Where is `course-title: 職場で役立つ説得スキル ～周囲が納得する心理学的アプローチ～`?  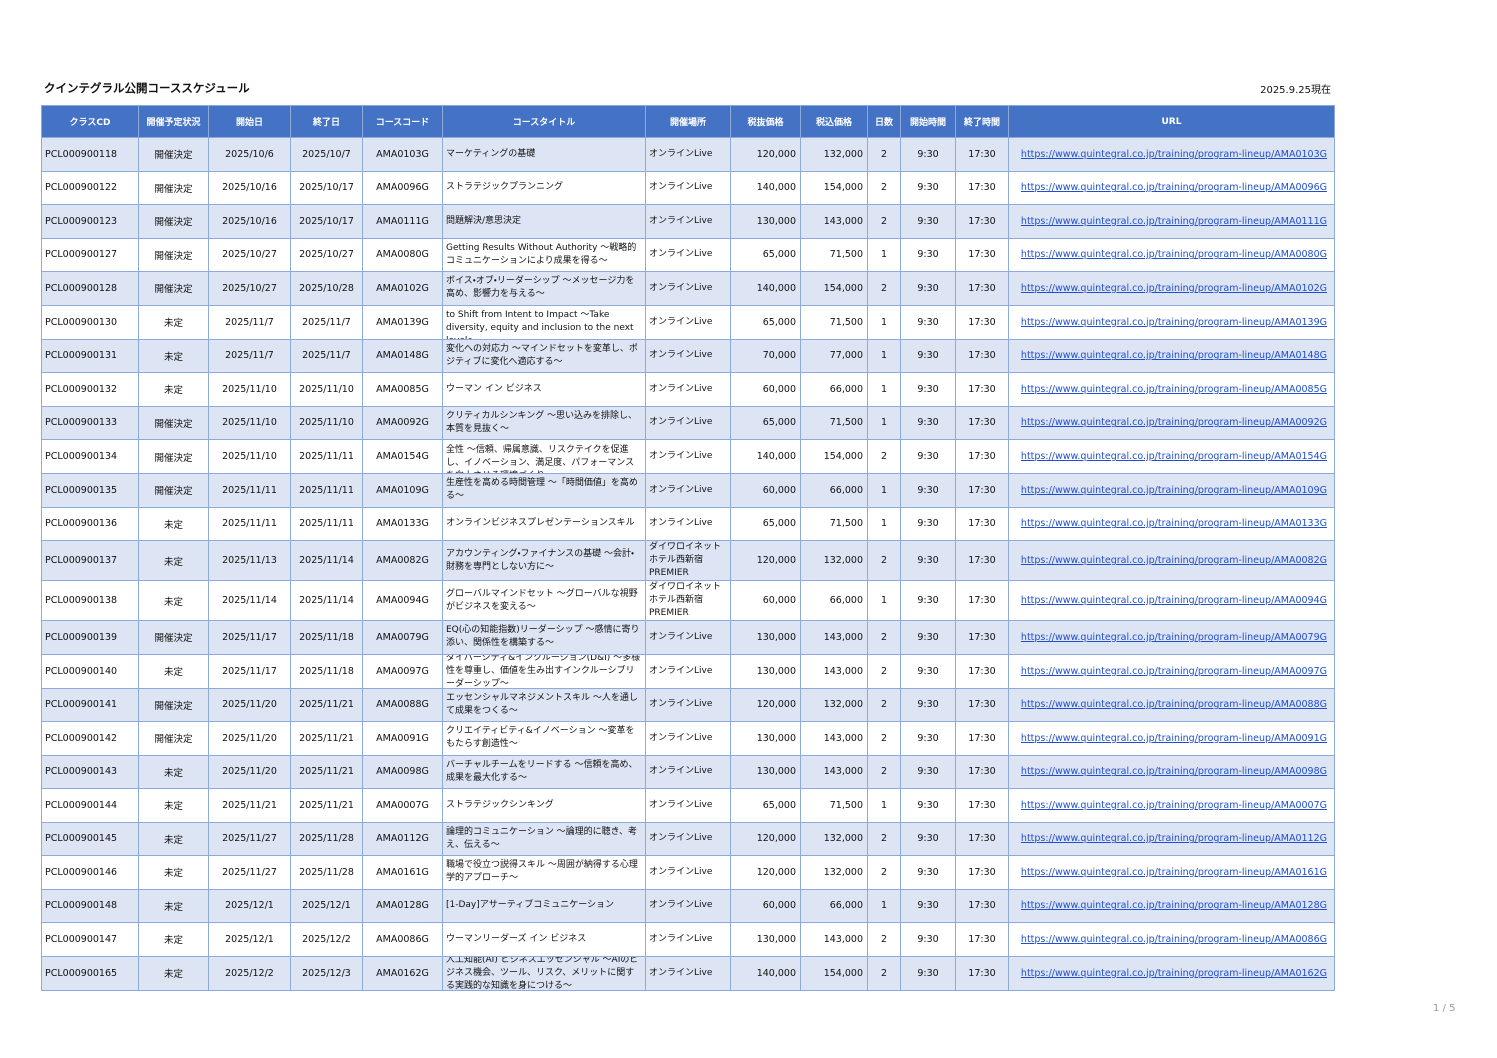
course-title: 職場で役立つ説得スキル ～周囲が納得する心理学的アプローチ～ is located at coordinates (542, 872).